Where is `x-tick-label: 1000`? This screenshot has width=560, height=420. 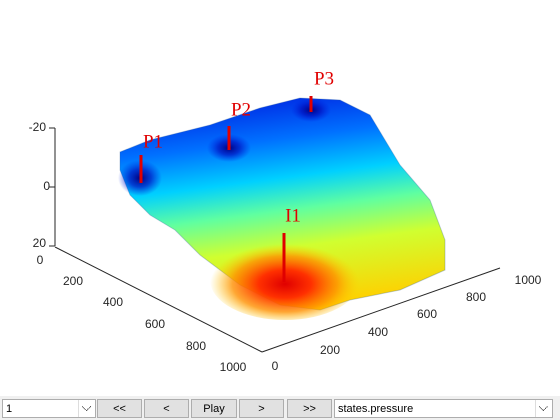
x-tick-label: 1000 is located at coordinates (233, 367).